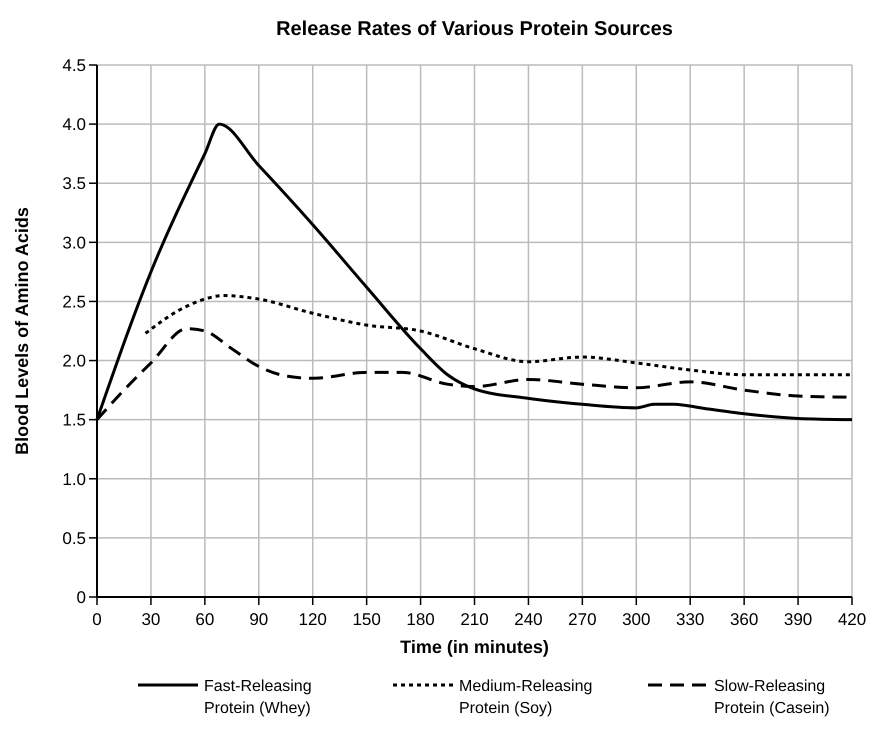 This screenshot has height=746, width=877. What do you see at coordinates (744, 619) in the screenshot?
I see `x-tick-label: 360` at bounding box center [744, 619].